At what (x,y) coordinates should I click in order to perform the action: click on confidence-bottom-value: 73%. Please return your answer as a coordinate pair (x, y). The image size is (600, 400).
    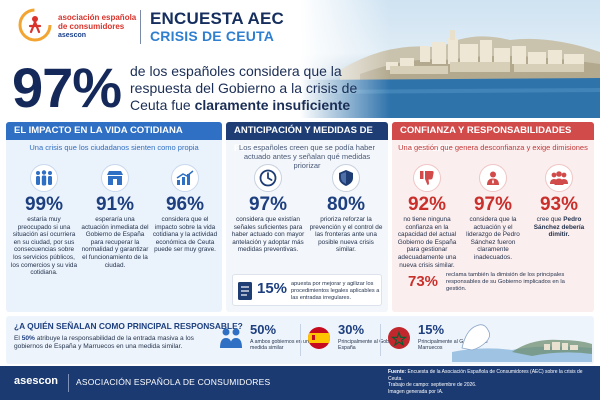
    Looking at the image, I should click on (423, 281).